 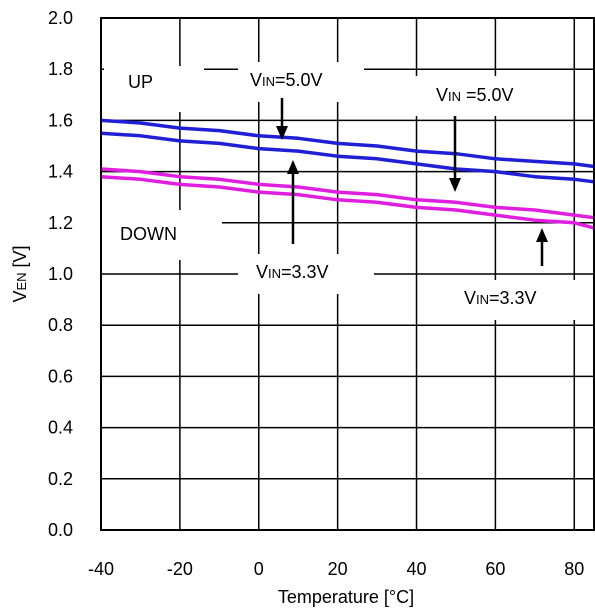 What do you see at coordinates (60, 18) in the screenshot?
I see `y-tick-label: 2.0` at bounding box center [60, 18].